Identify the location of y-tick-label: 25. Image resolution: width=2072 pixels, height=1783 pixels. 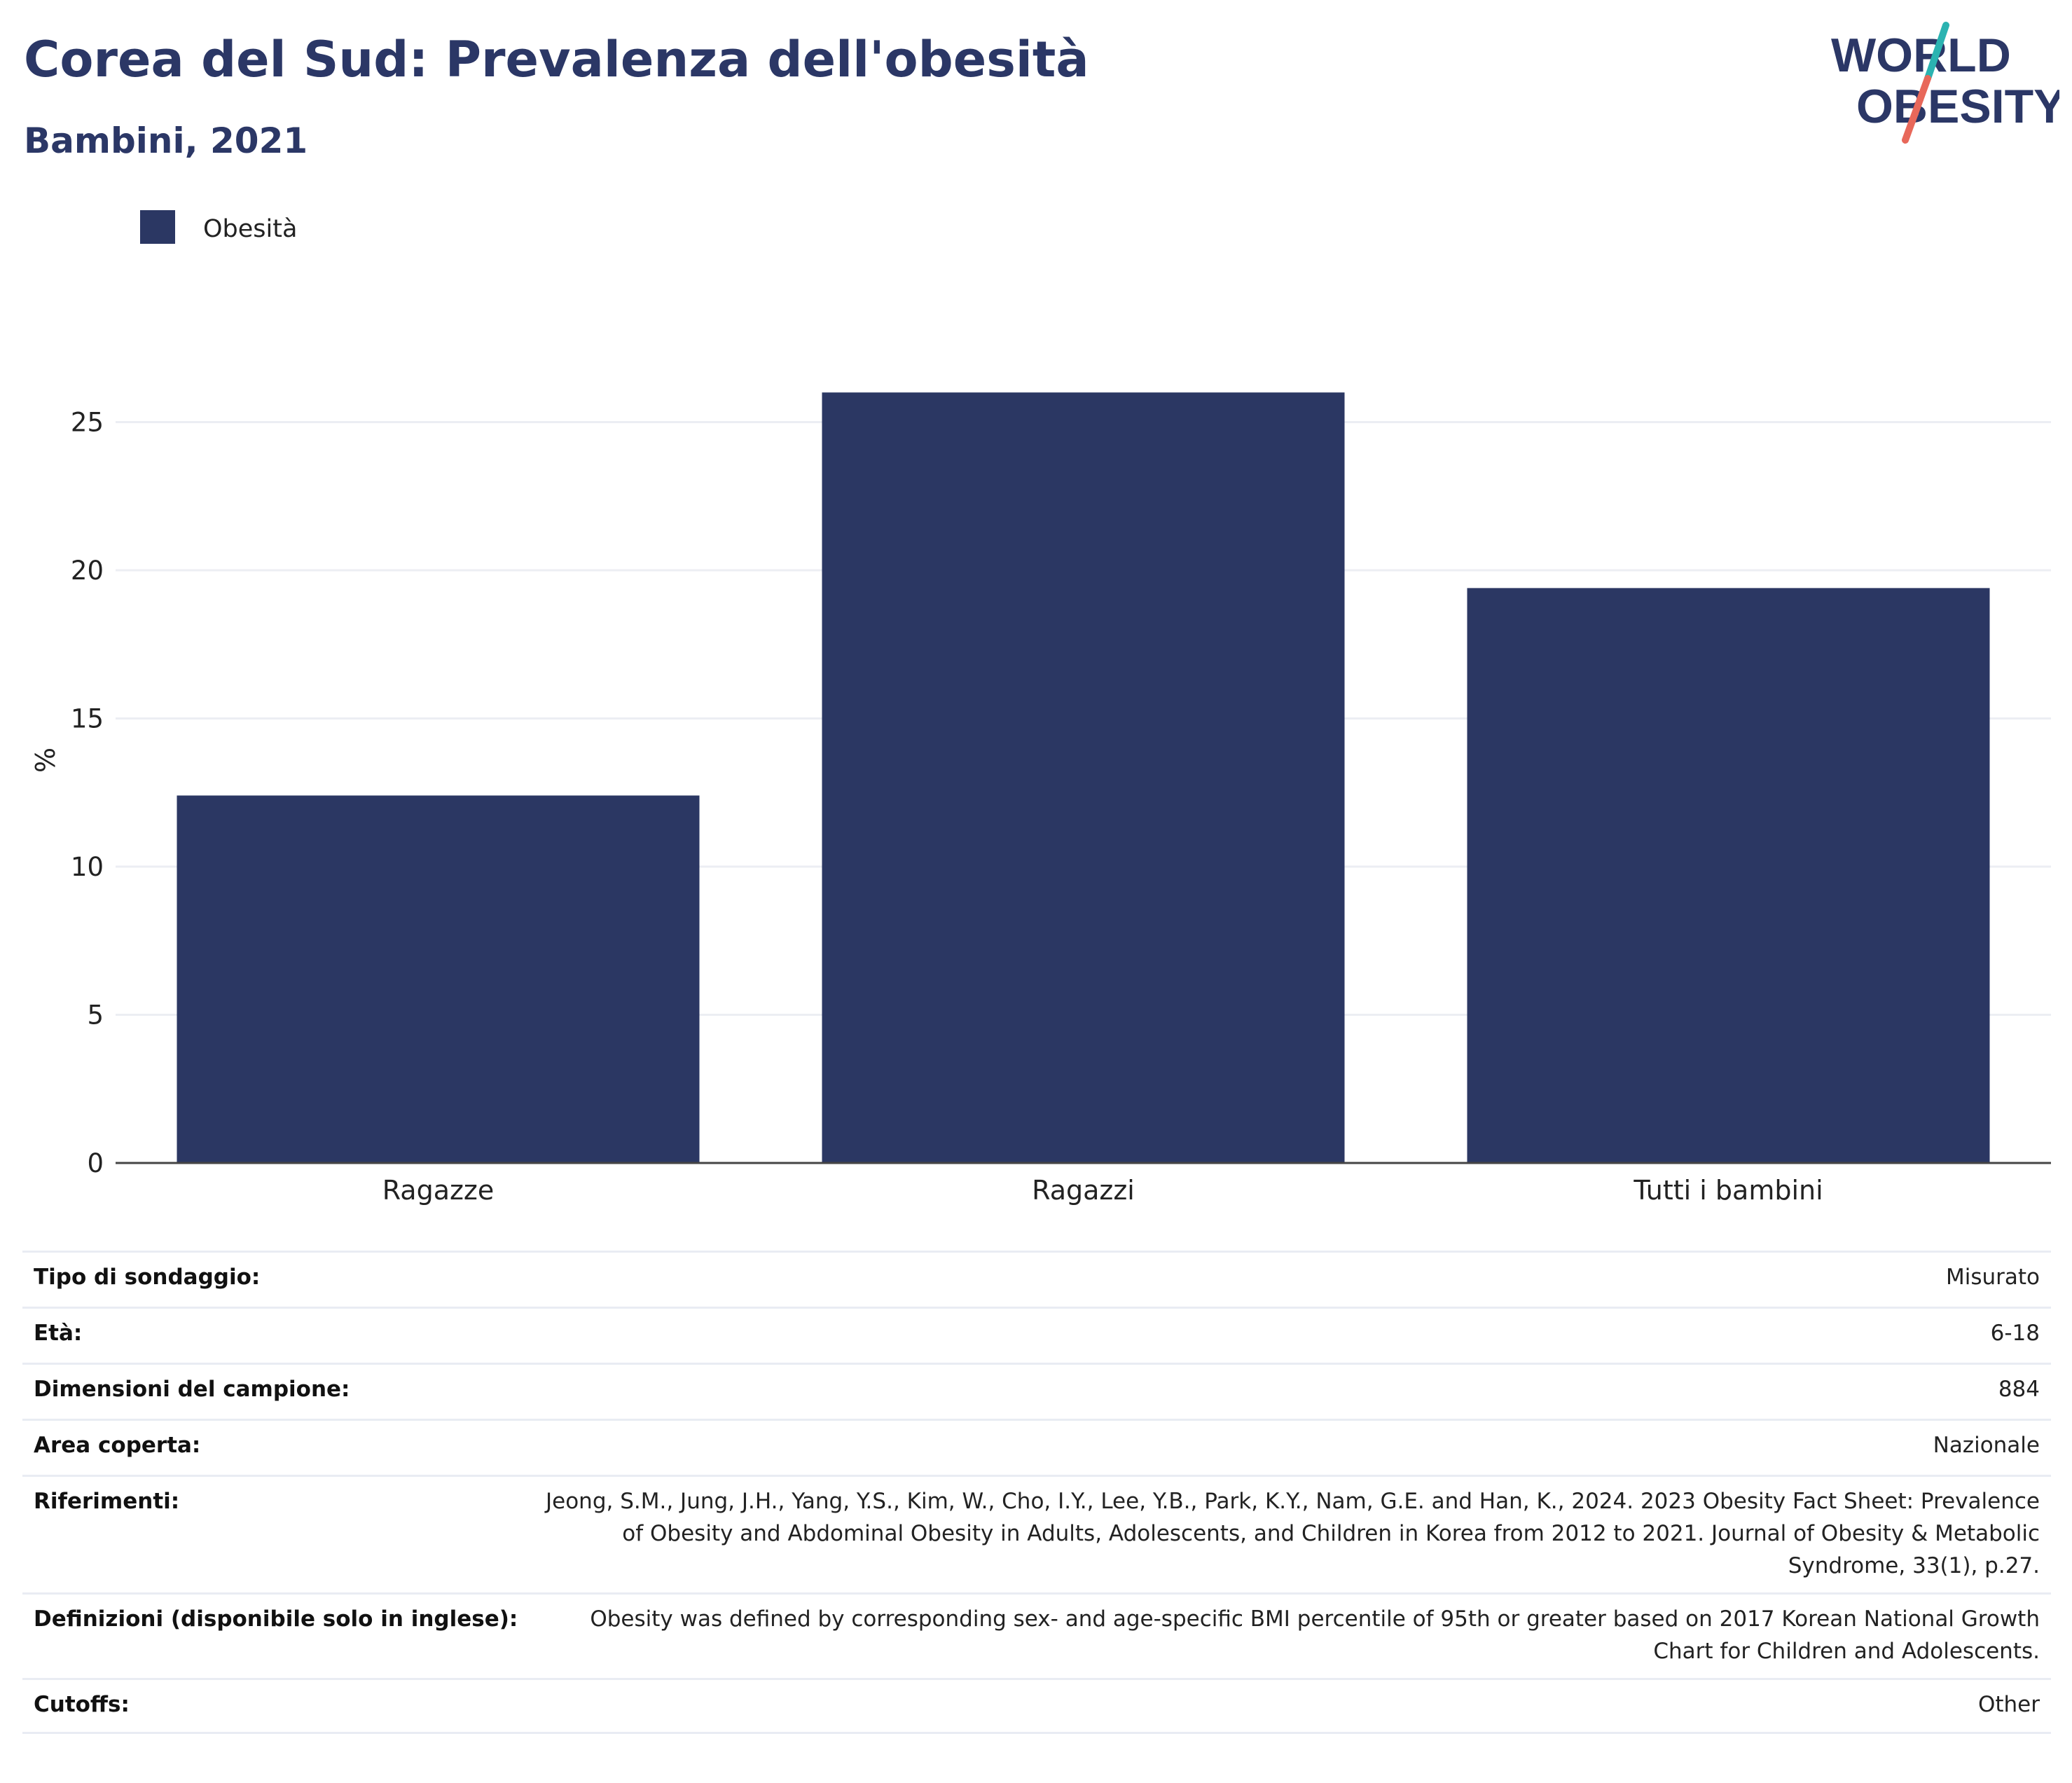
(88, 423).